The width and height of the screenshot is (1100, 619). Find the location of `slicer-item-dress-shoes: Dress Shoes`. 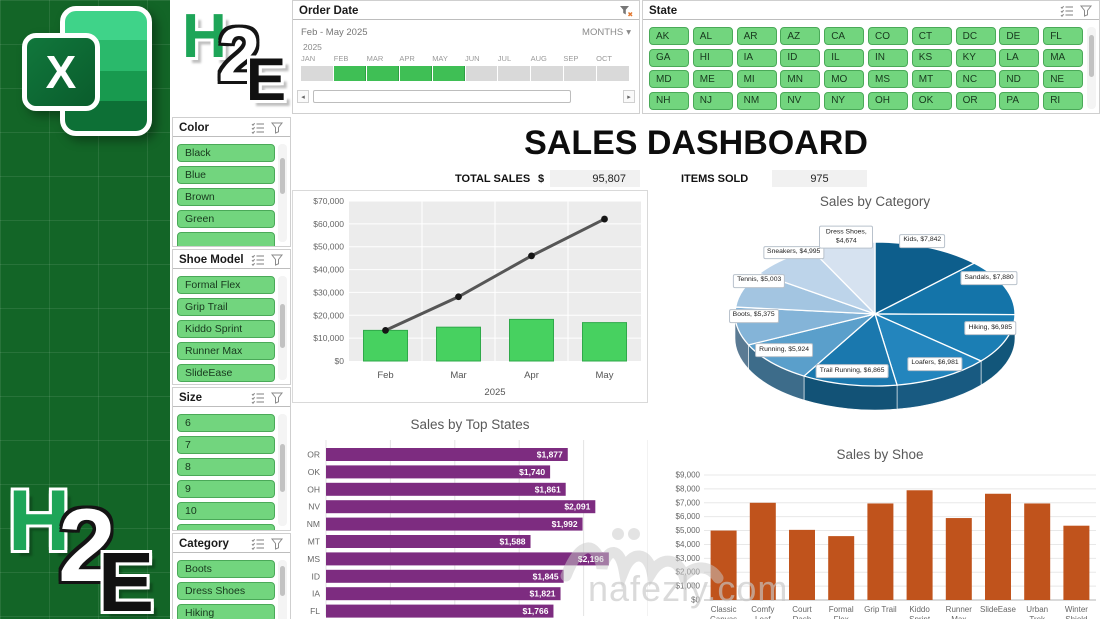

slicer-item-dress-shoes: Dress Shoes is located at coordinates (226, 591).